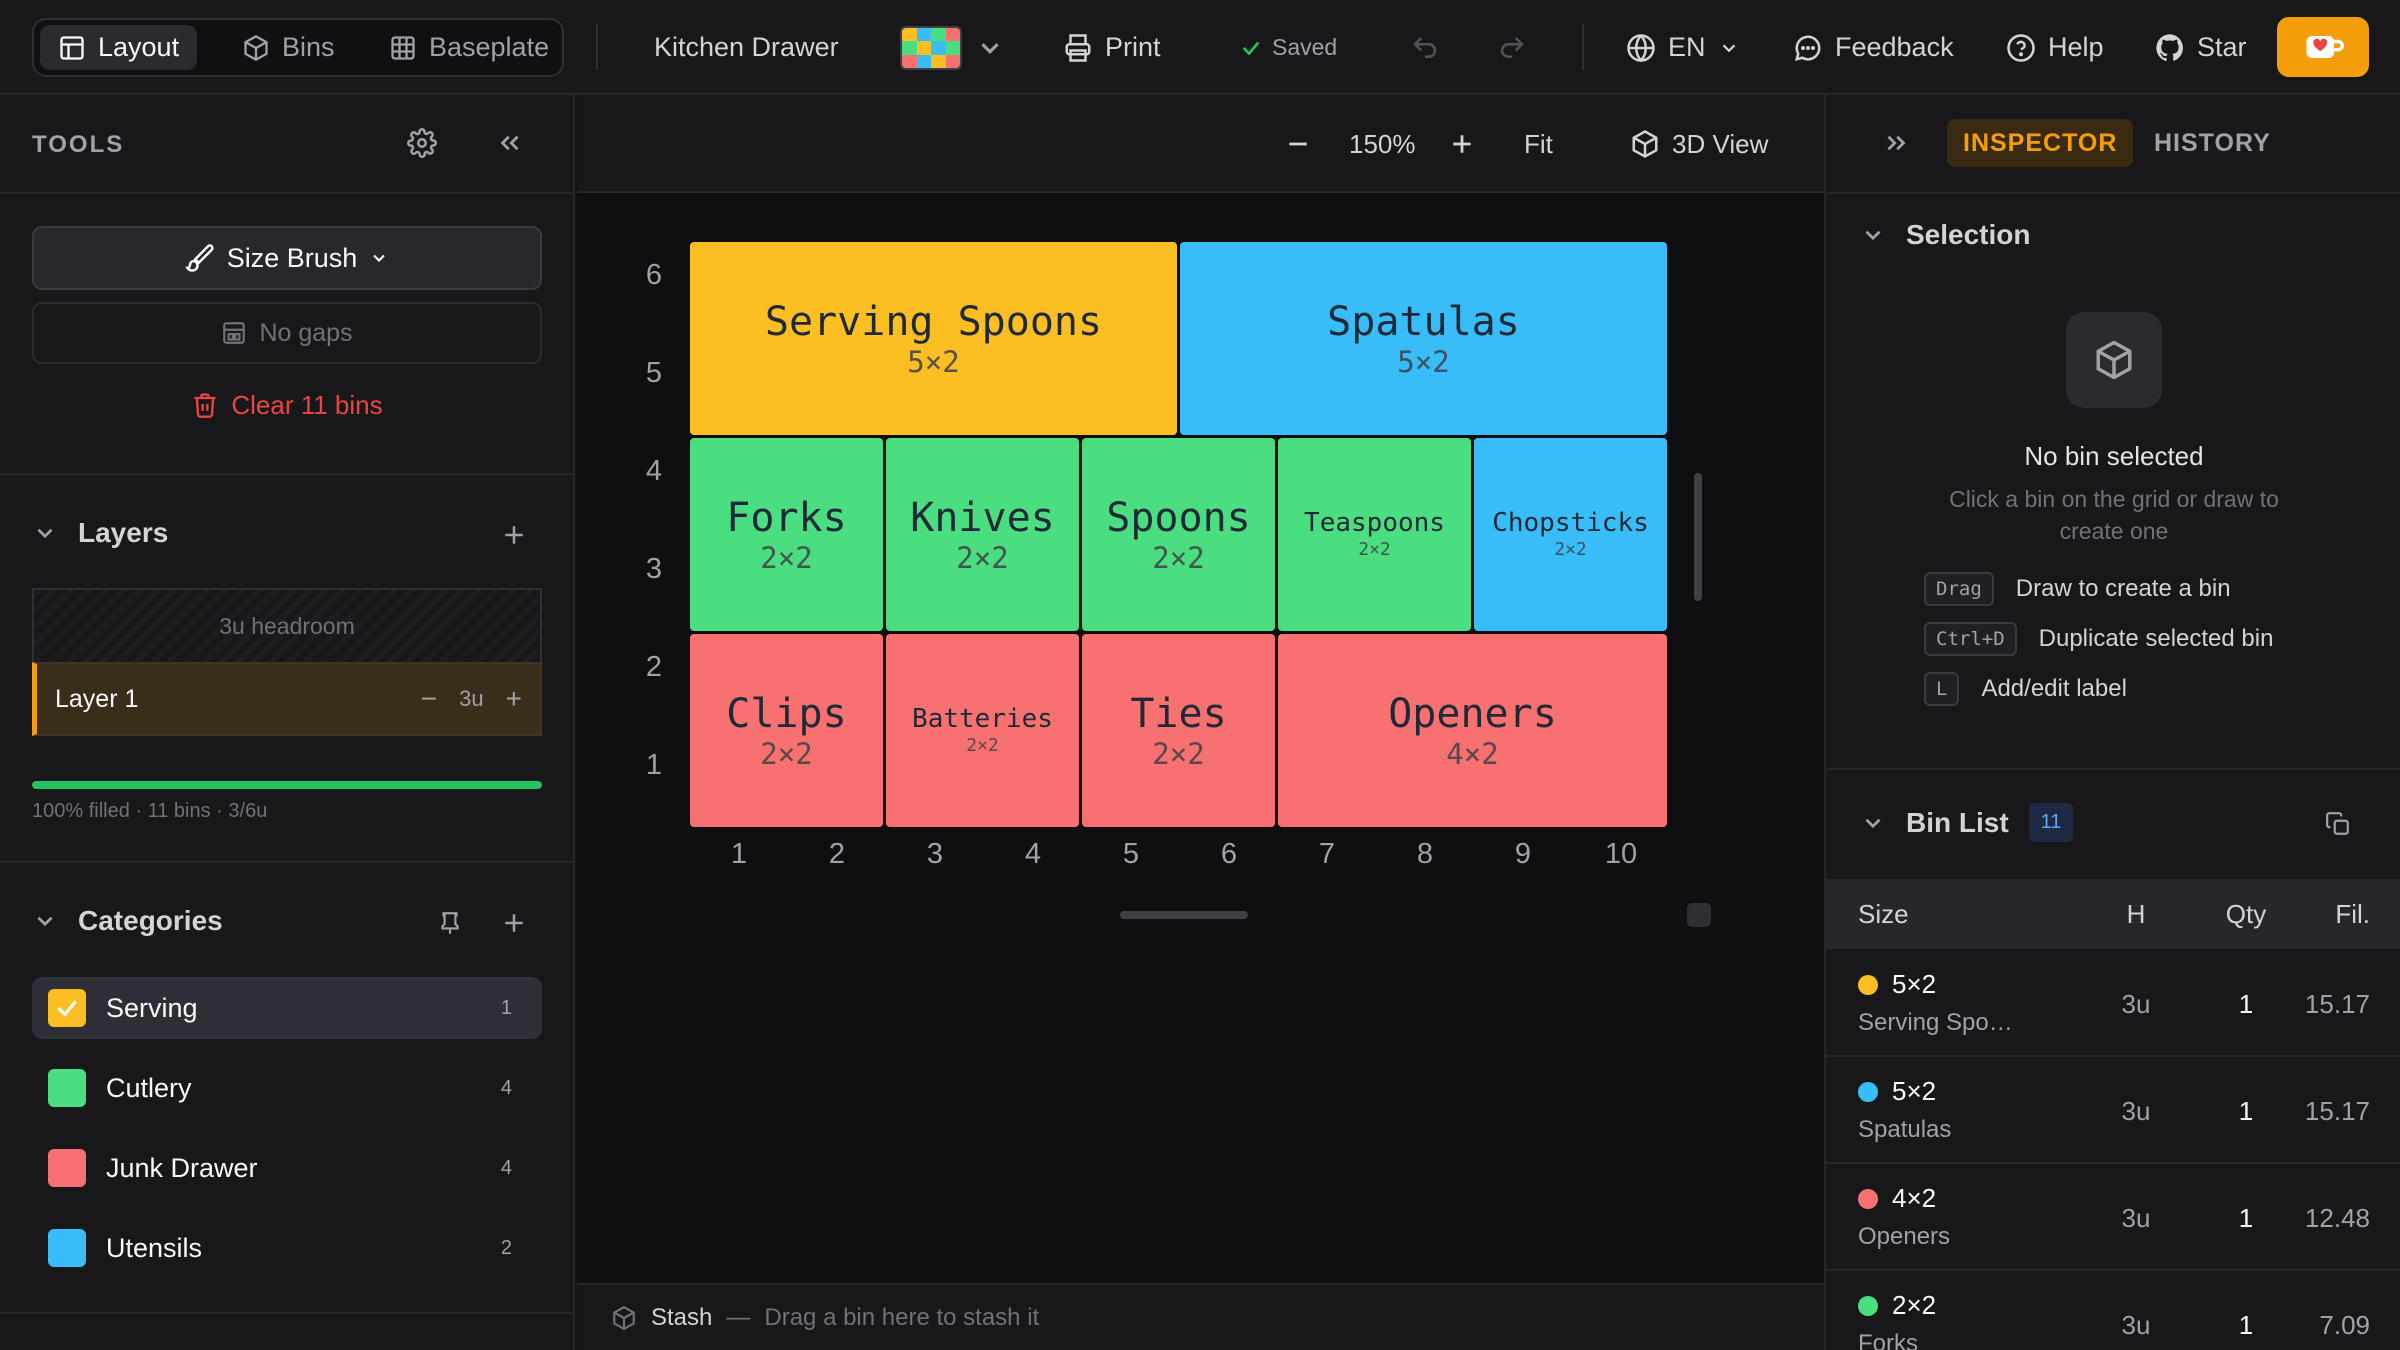 The width and height of the screenshot is (2400, 1350). I want to click on categories-header: Categories, so click(127, 921).